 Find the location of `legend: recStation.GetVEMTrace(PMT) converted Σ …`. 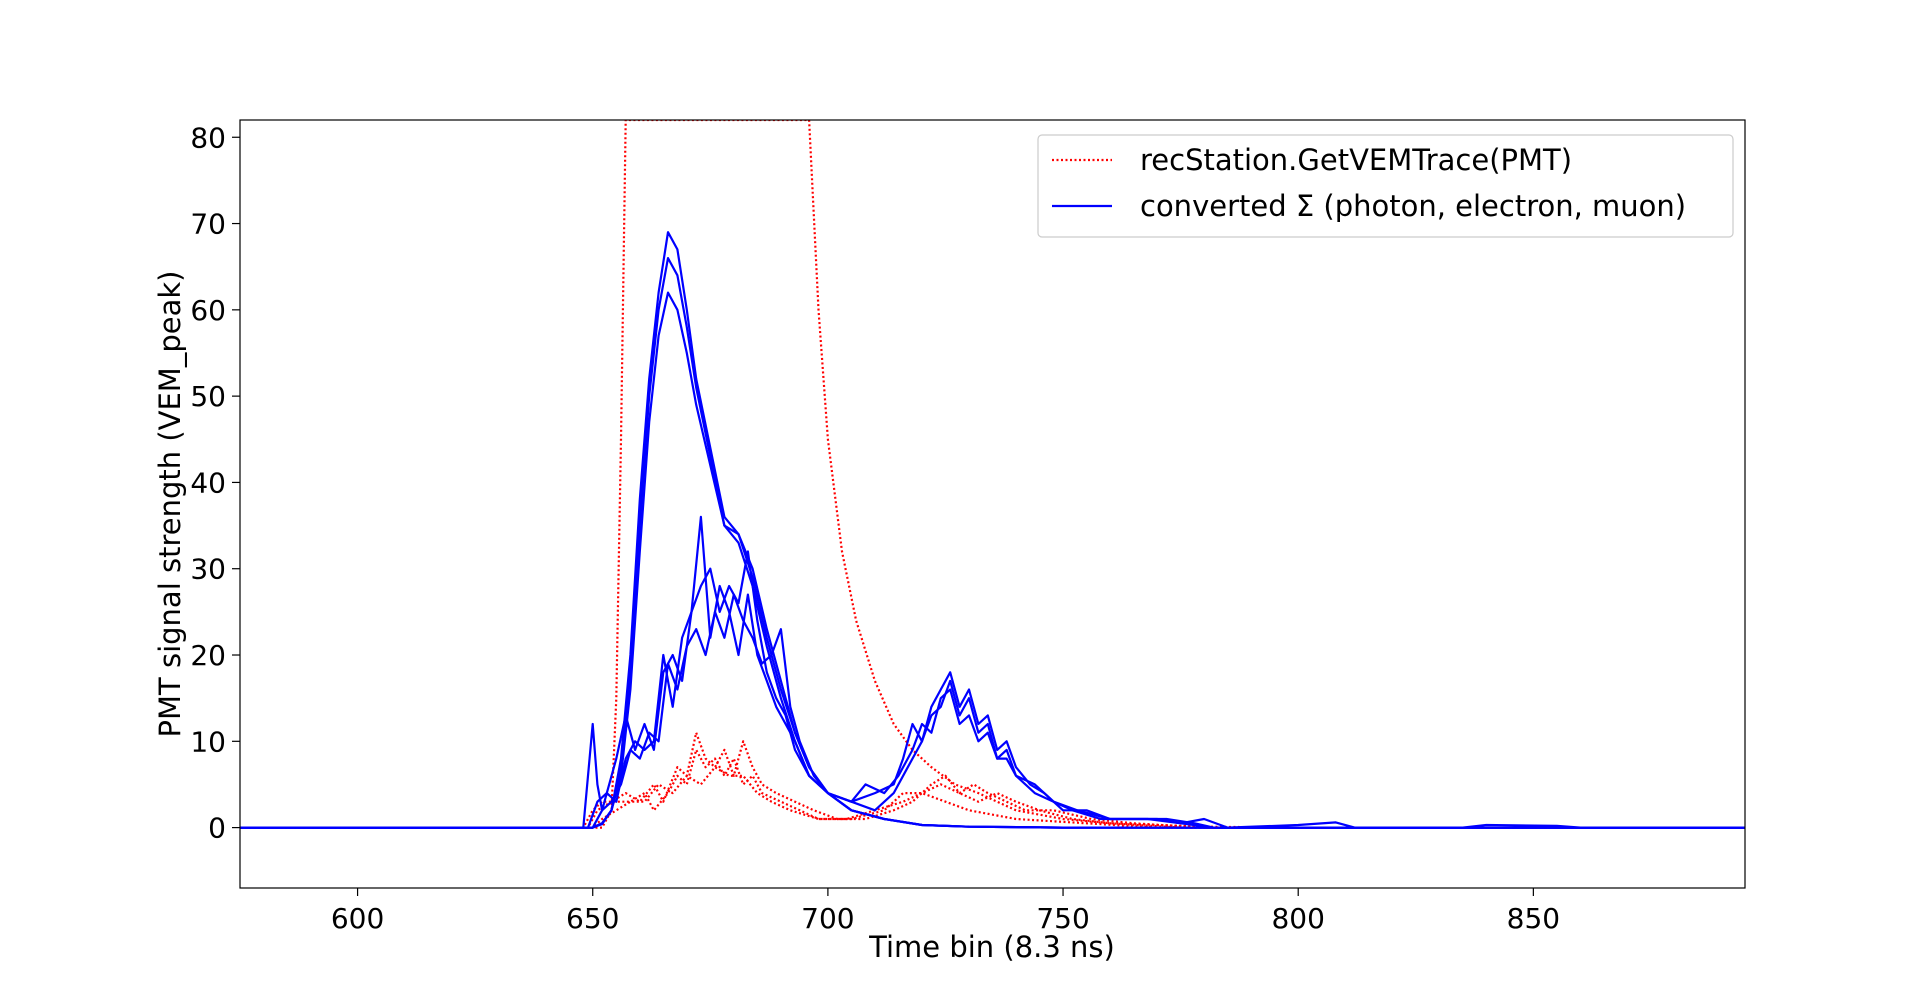

legend: recStation.GetVEMTrace(PMT) converted Σ … is located at coordinates (1385, 186).